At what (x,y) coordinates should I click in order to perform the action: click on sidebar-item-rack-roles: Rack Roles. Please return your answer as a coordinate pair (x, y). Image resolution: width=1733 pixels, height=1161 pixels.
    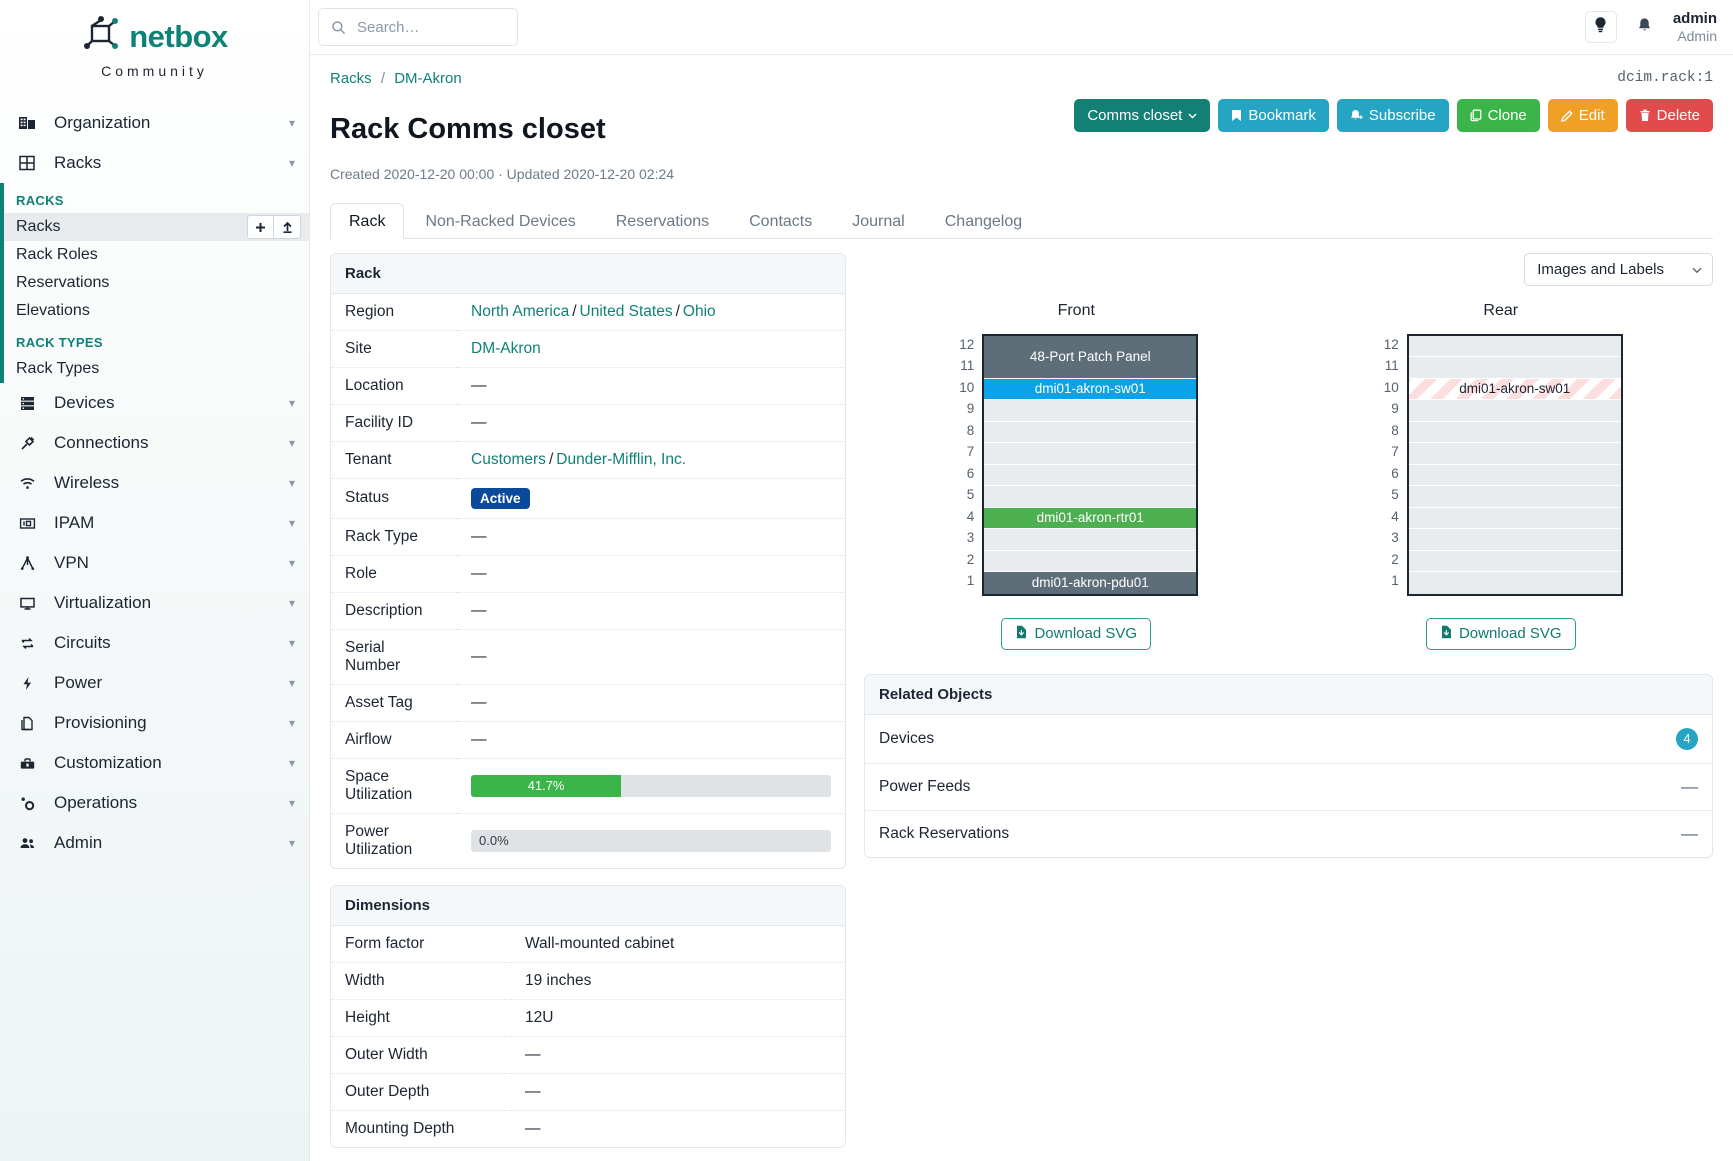
    Looking at the image, I should click on (154, 255).